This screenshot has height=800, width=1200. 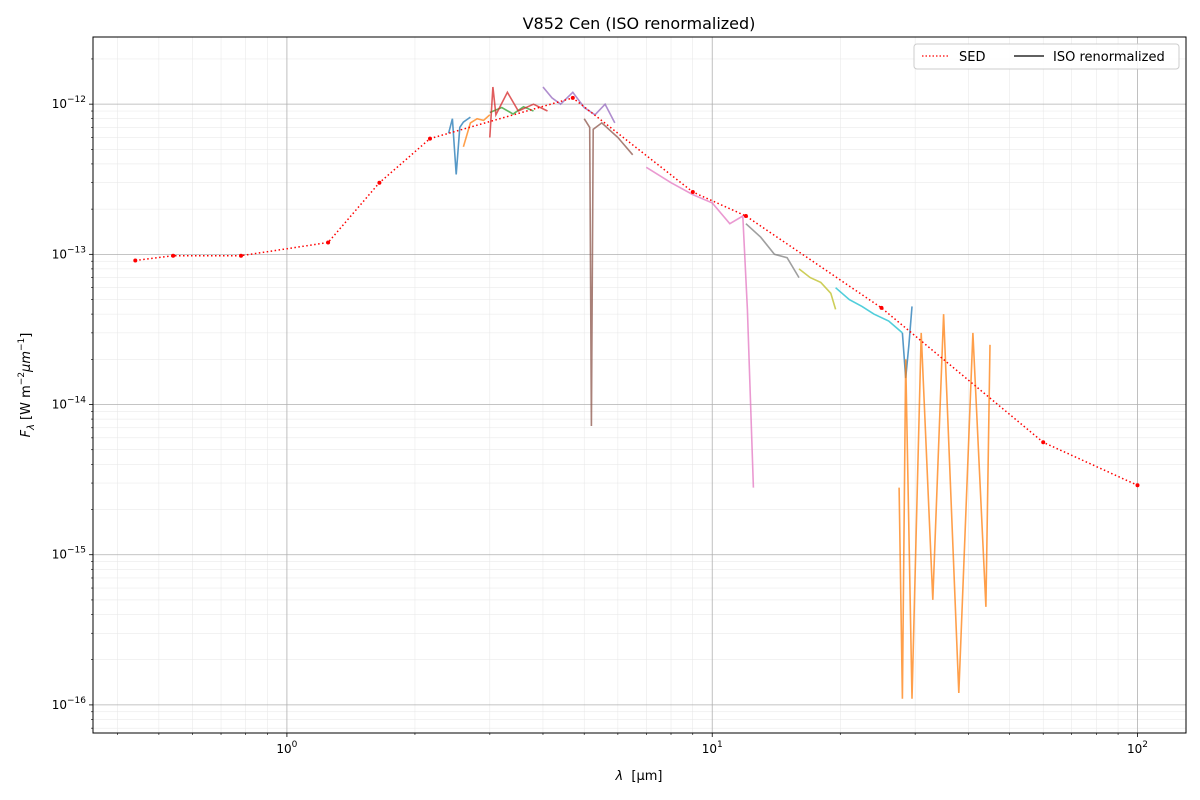 What do you see at coordinates (31, 427) in the screenshot?
I see `y-axis-subscript: λ` at bounding box center [31, 427].